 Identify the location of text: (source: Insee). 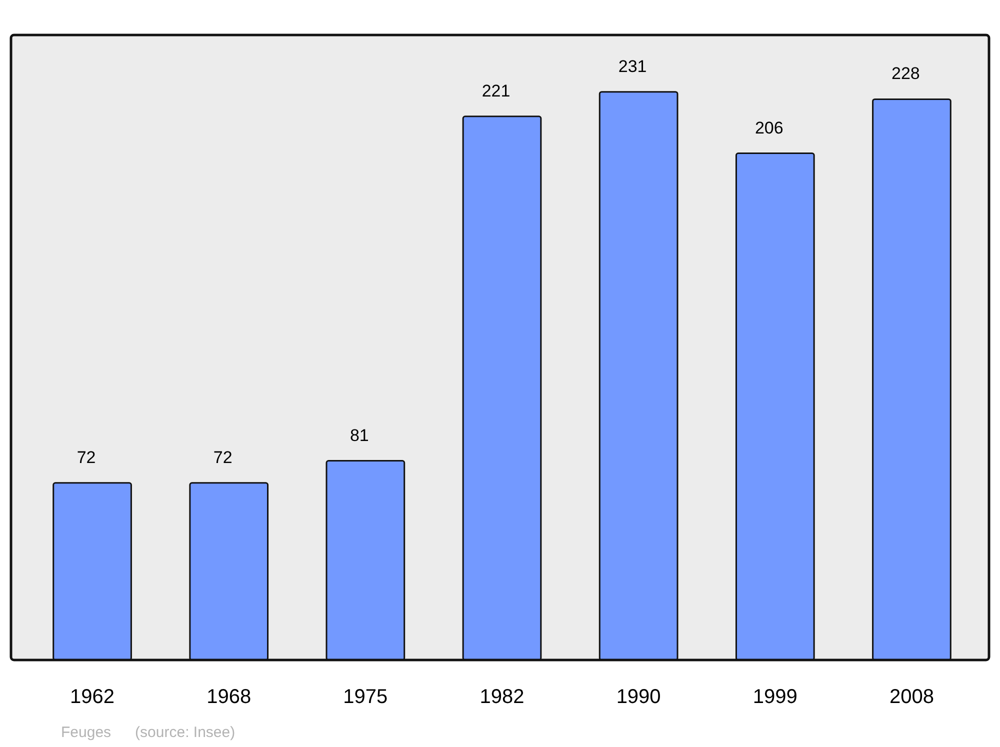
(185, 732).